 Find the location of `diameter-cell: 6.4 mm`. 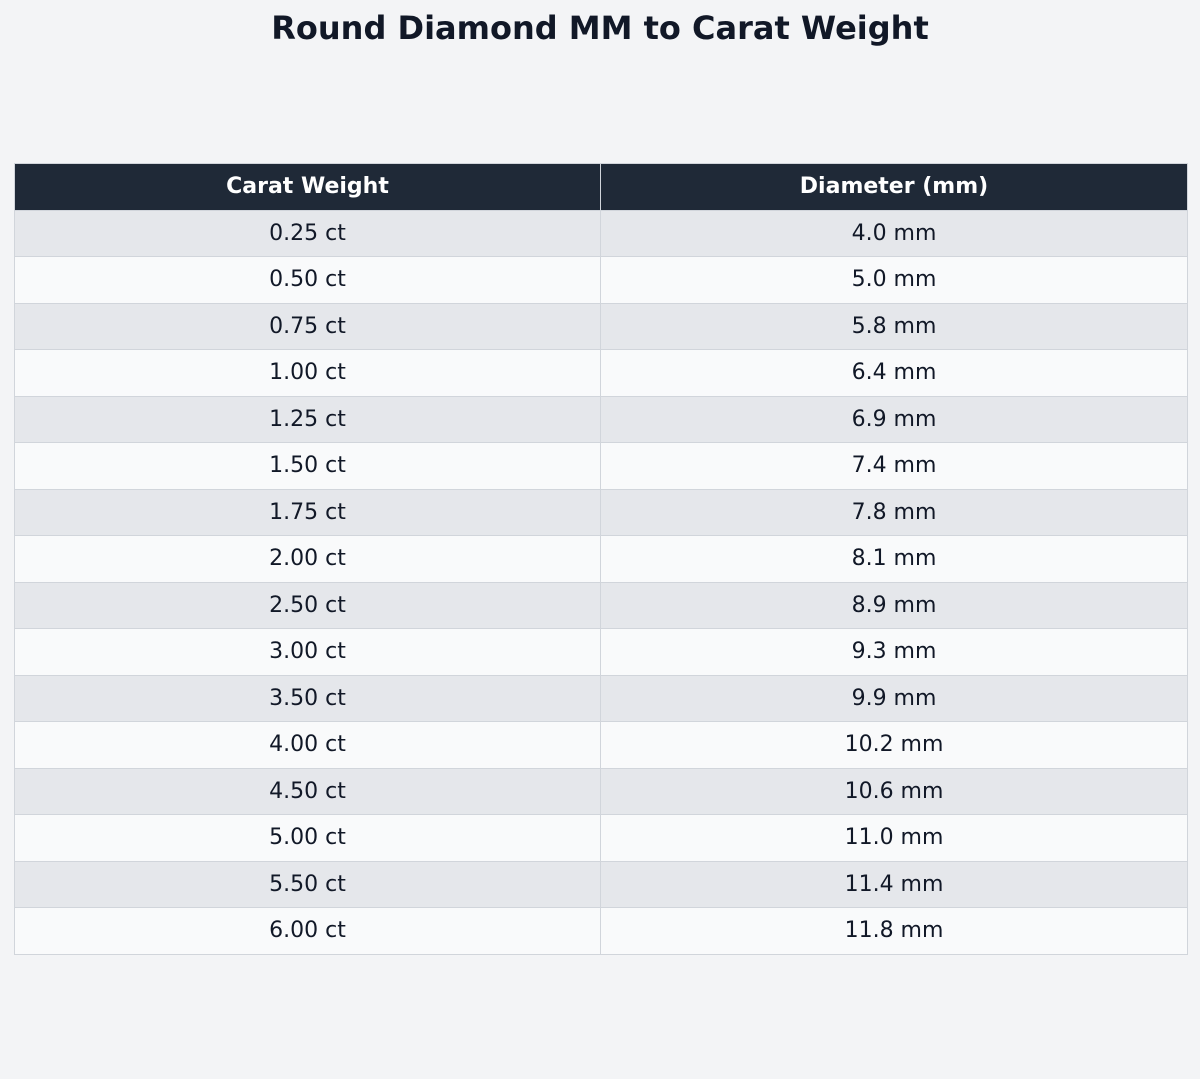

diameter-cell: 6.4 mm is located at coordinates (894, 373).